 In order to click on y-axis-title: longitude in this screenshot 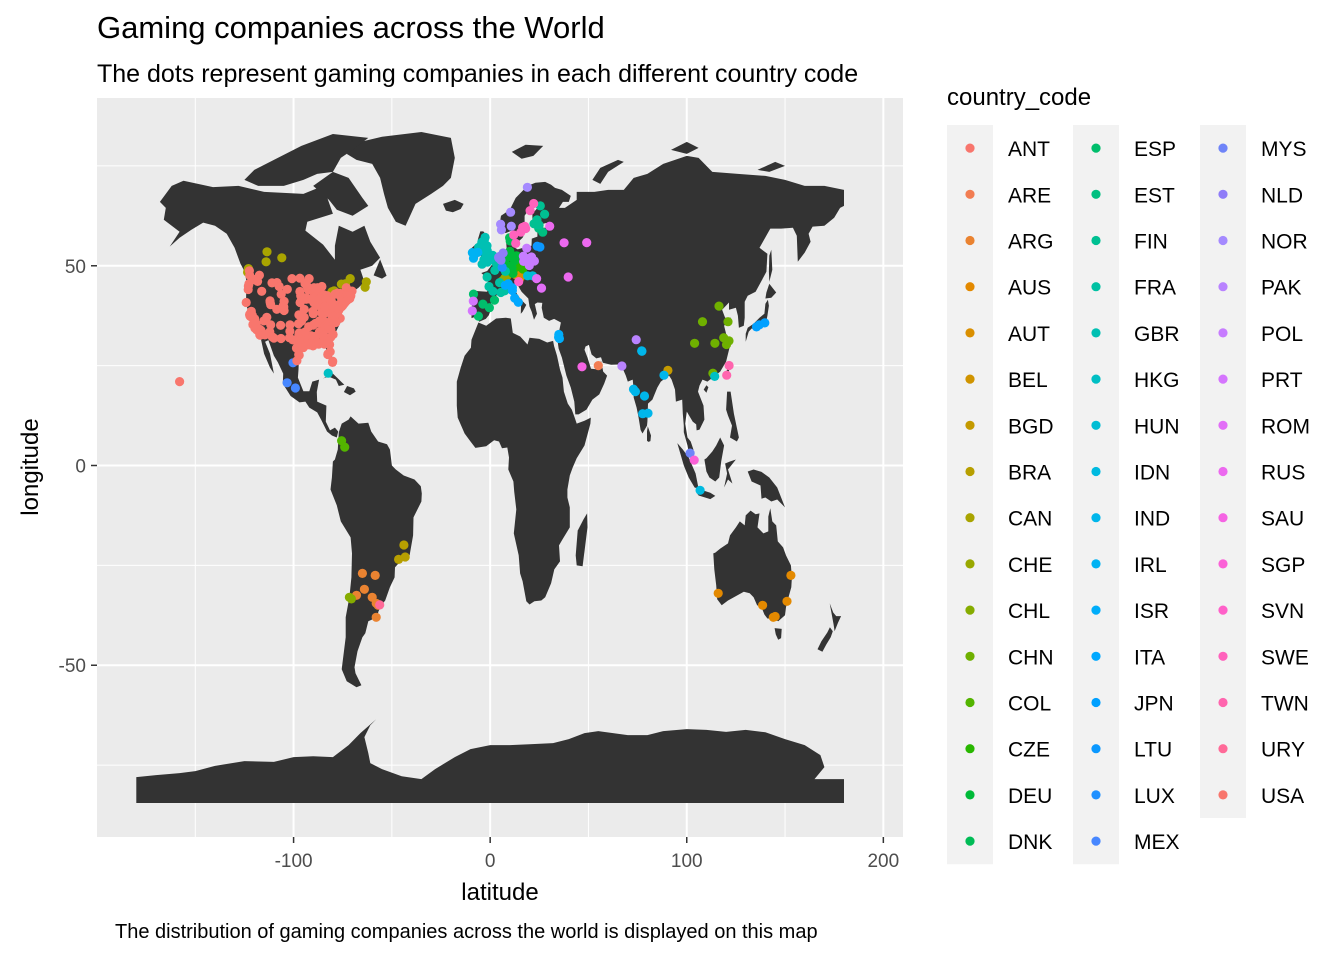, I will do `click(30, 466)`.